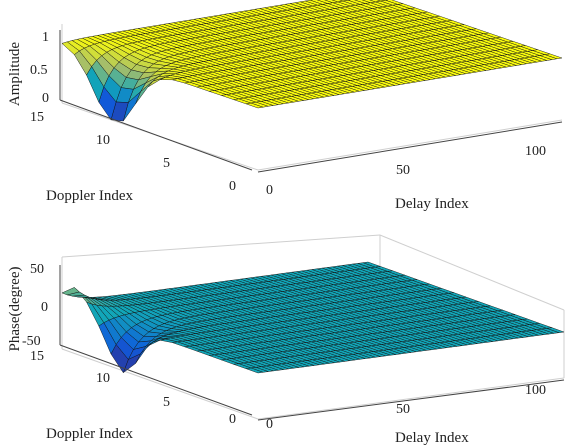 The image size is (574, 448). I want to click on z-axis-label: Amplitude, so click(15, 74).